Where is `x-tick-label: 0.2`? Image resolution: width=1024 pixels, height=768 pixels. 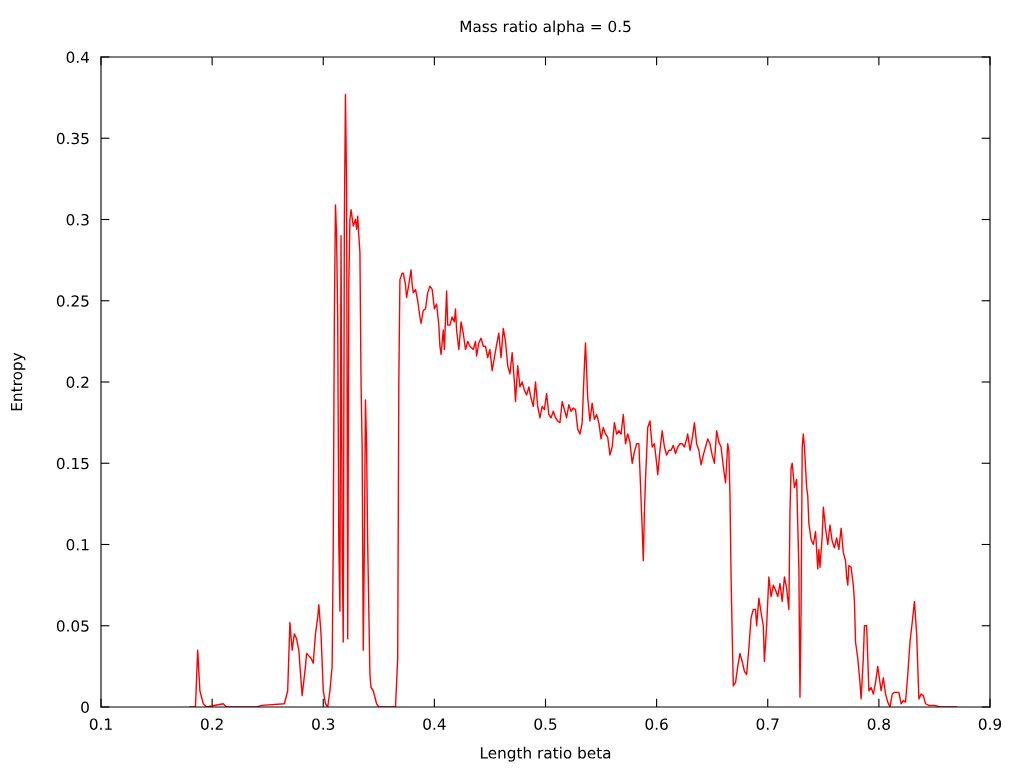 x-tick-label: 0.2 is located at coordinates (211, 724).